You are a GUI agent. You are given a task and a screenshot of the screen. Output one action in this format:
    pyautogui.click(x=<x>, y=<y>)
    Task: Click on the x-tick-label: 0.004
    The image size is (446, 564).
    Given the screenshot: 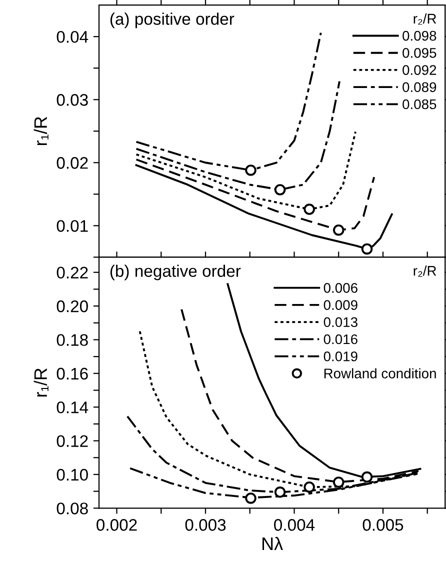 What is the action you would take?
    pyautogui.click(x=294, y=525)
    